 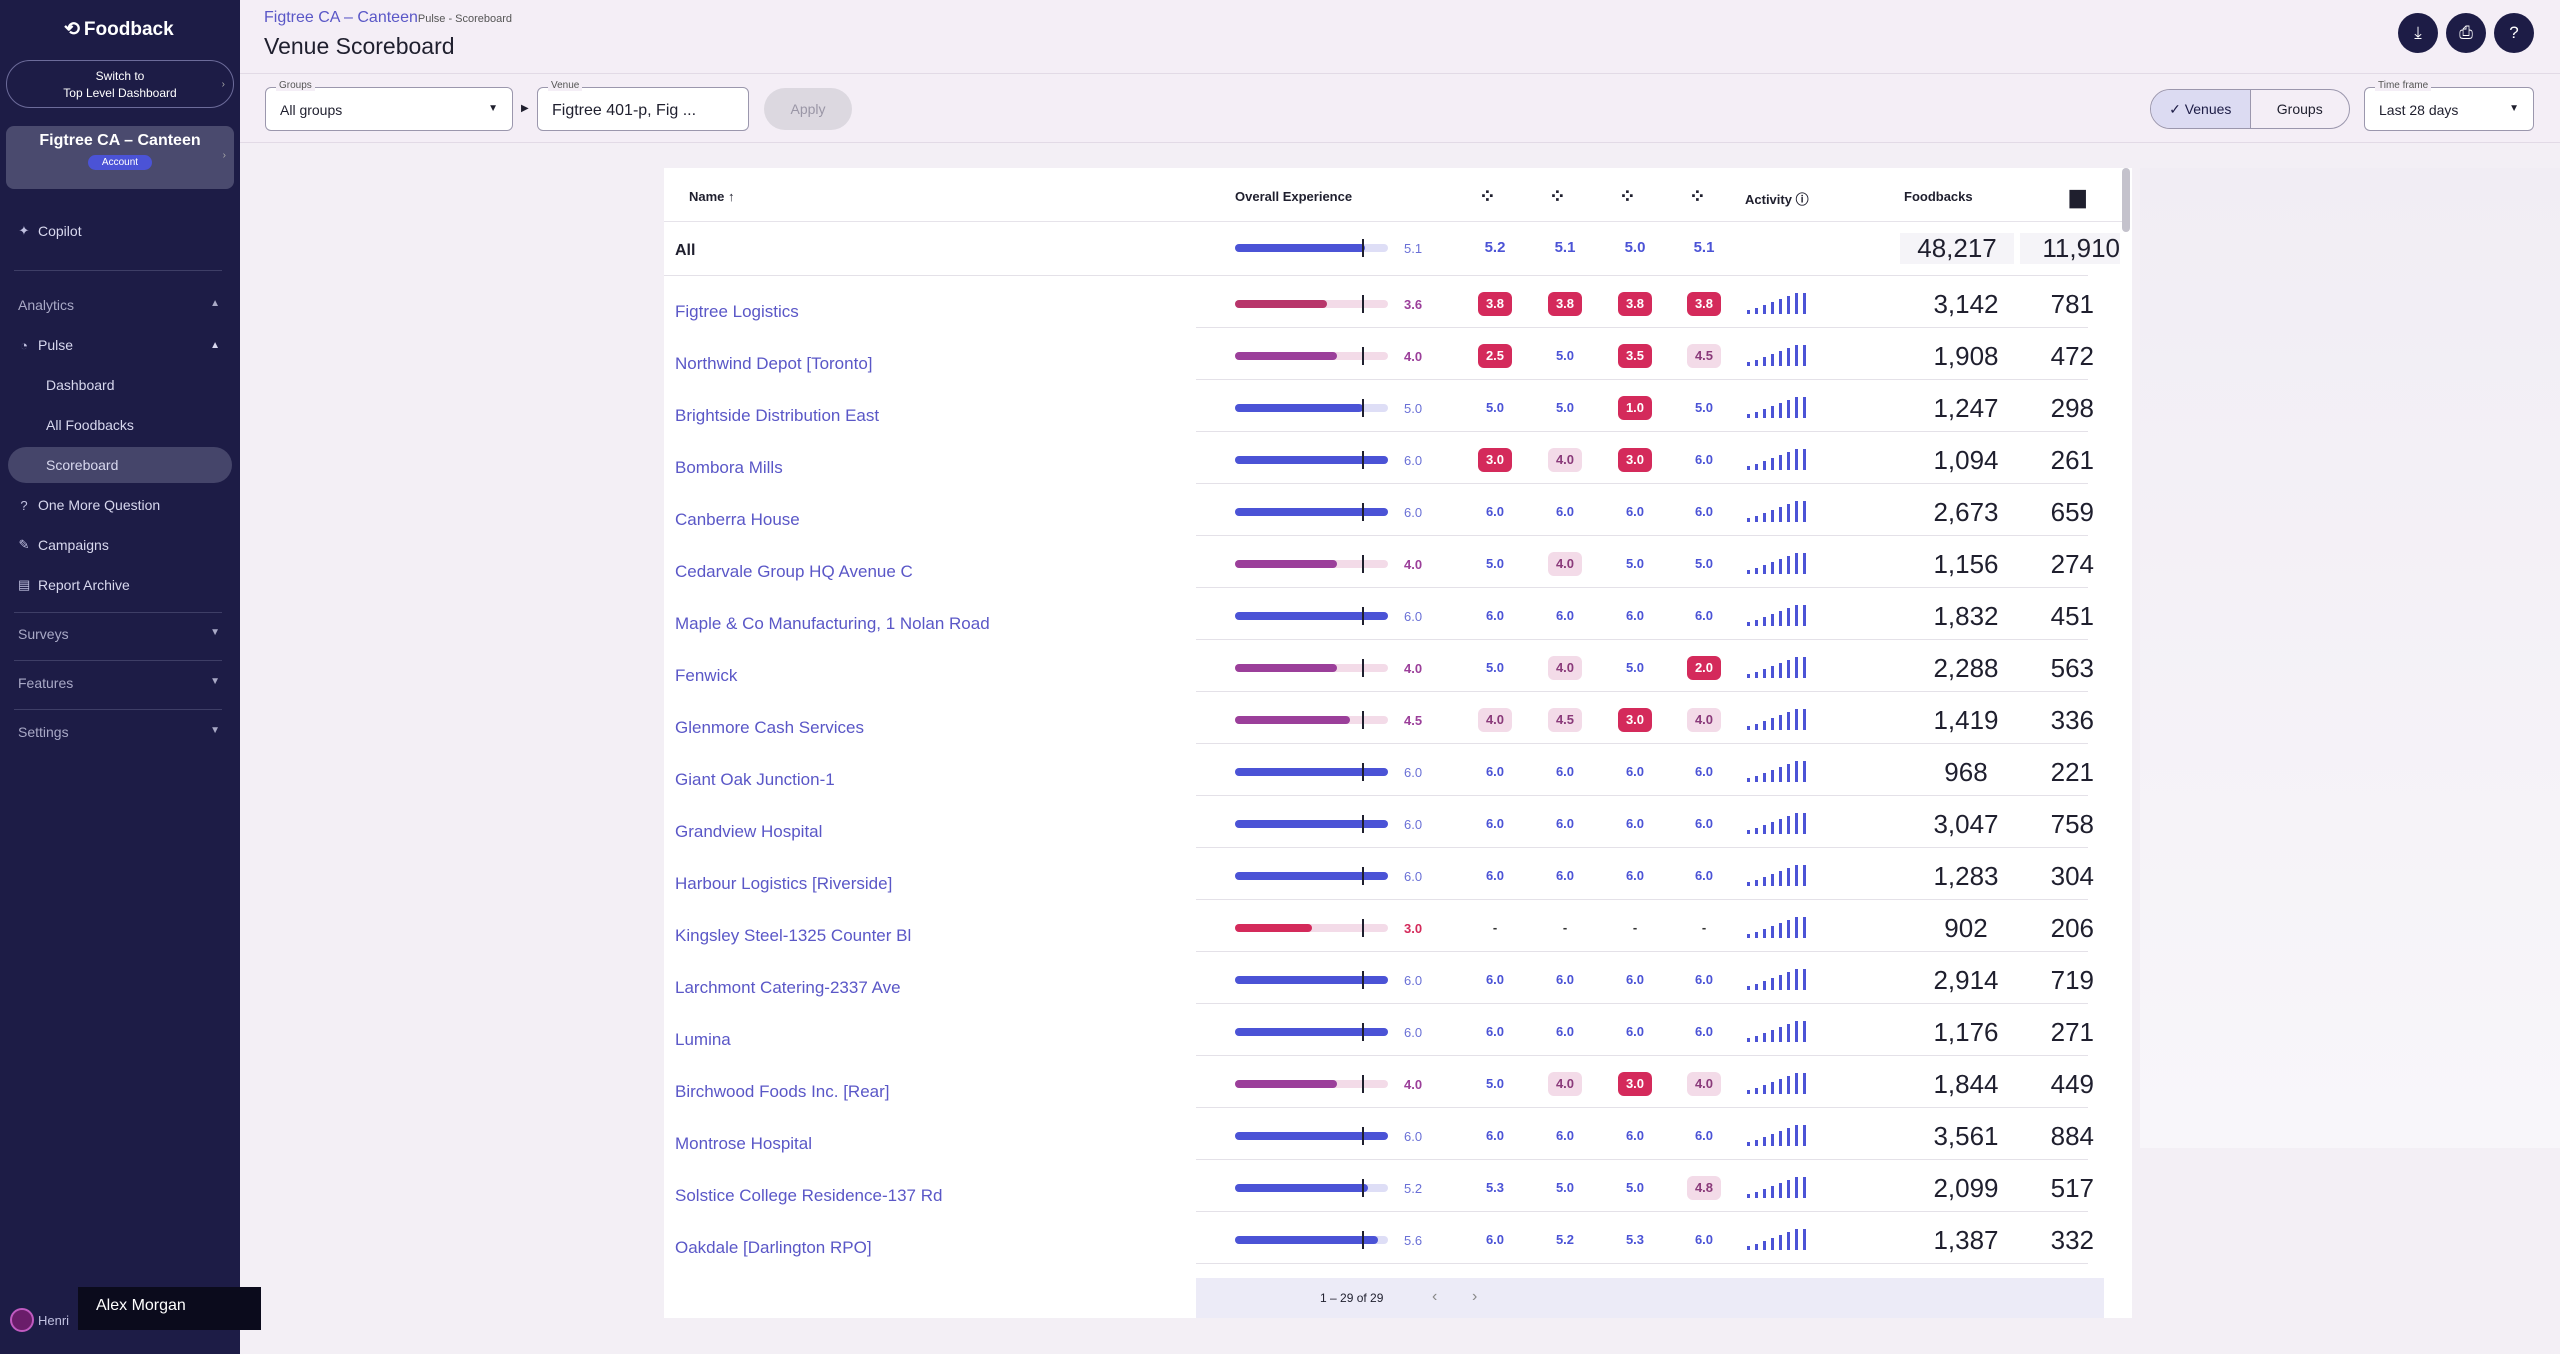 I want to click on foodbacks-count: 2,288, so click(x=1966, y=668).